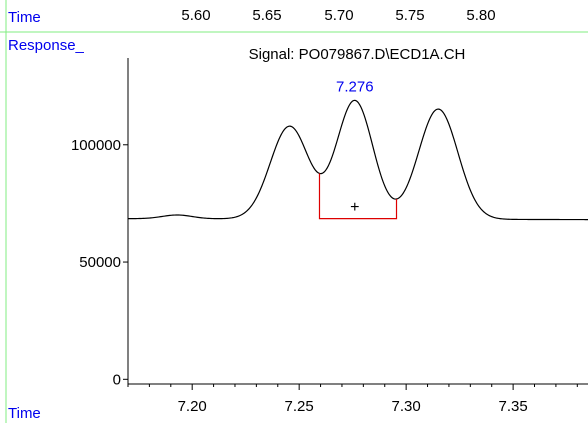  I want to click on integration-baseline, so click(358, 196).